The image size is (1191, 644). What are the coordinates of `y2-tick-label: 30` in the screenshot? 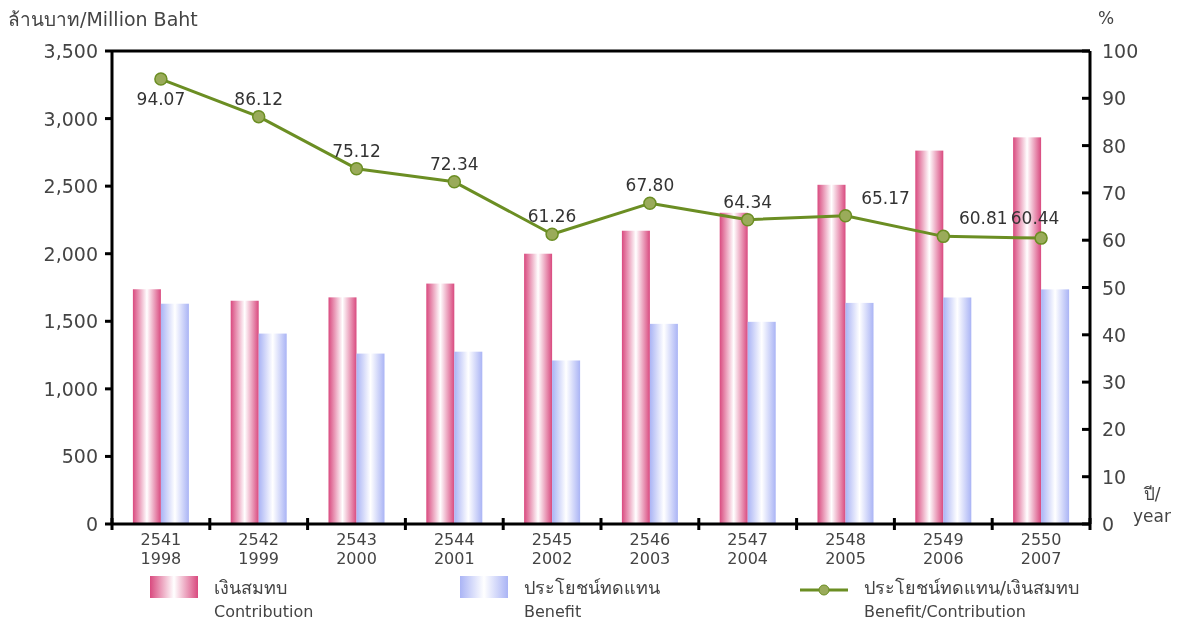 It's located at (1114, 382).